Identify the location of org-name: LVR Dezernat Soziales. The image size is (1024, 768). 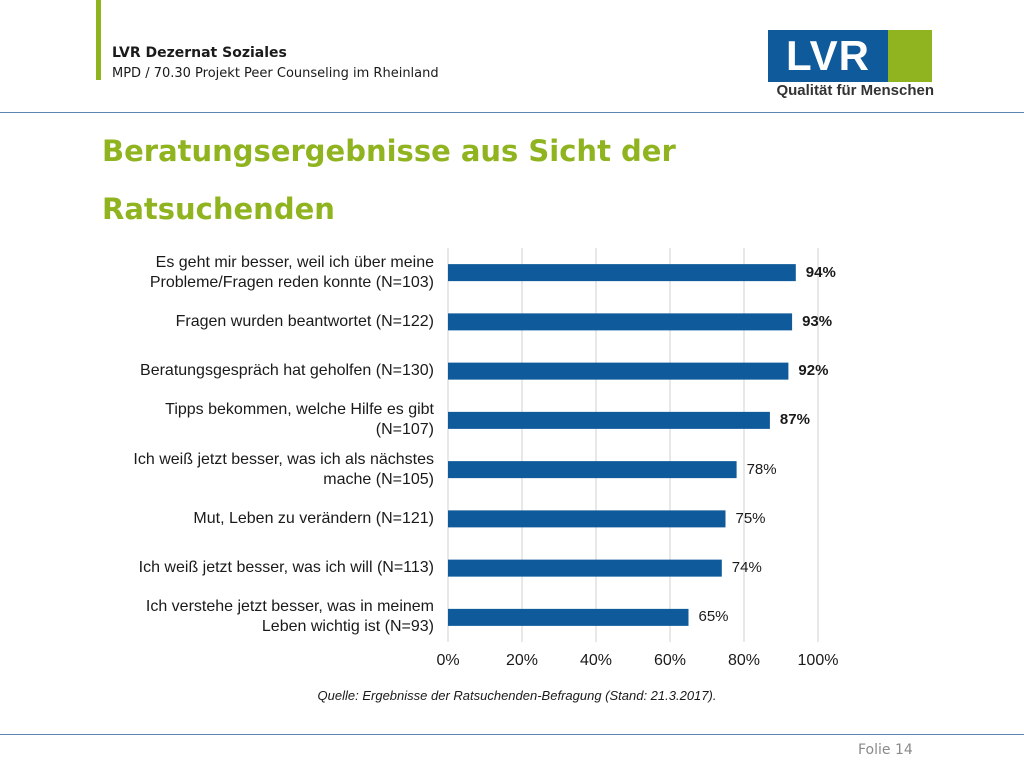
(199, 53).